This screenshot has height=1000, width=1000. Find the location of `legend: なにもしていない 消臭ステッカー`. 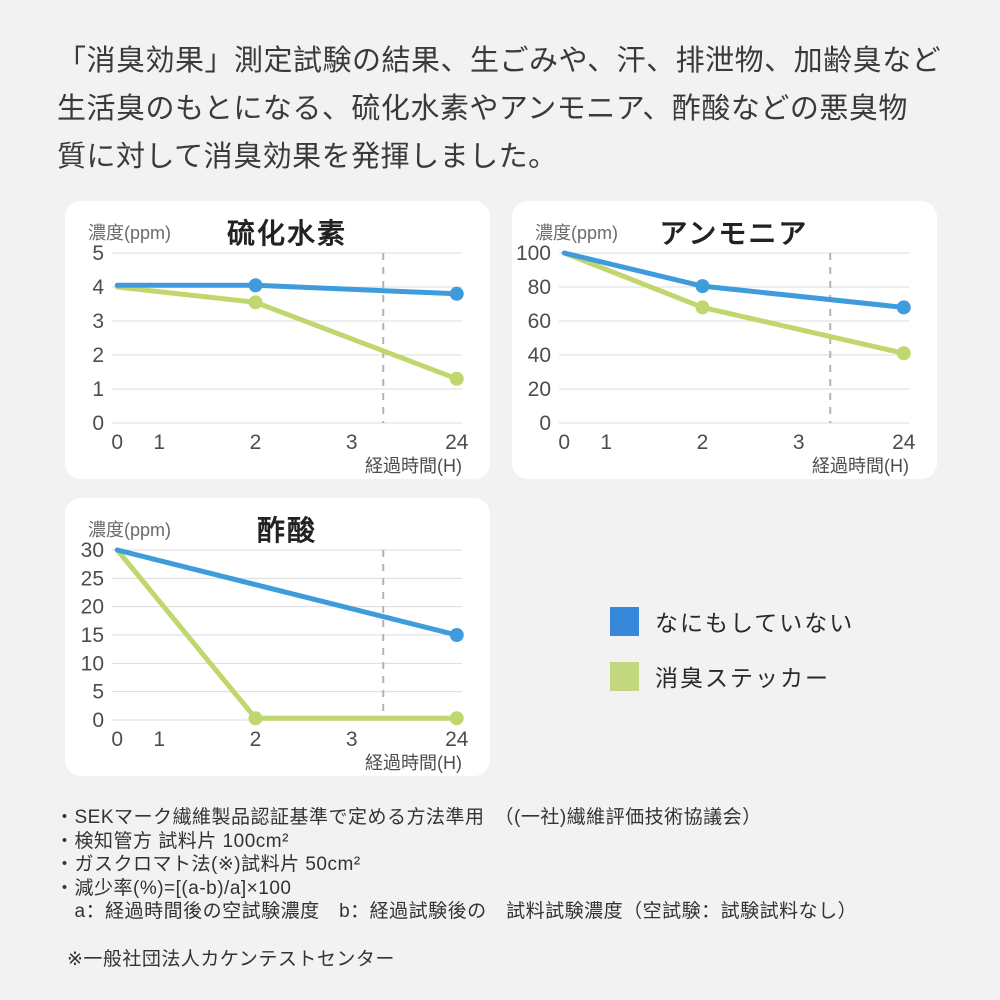

legend: なにもしていない 消臭ステッカー is located at coordinates (732, 659).